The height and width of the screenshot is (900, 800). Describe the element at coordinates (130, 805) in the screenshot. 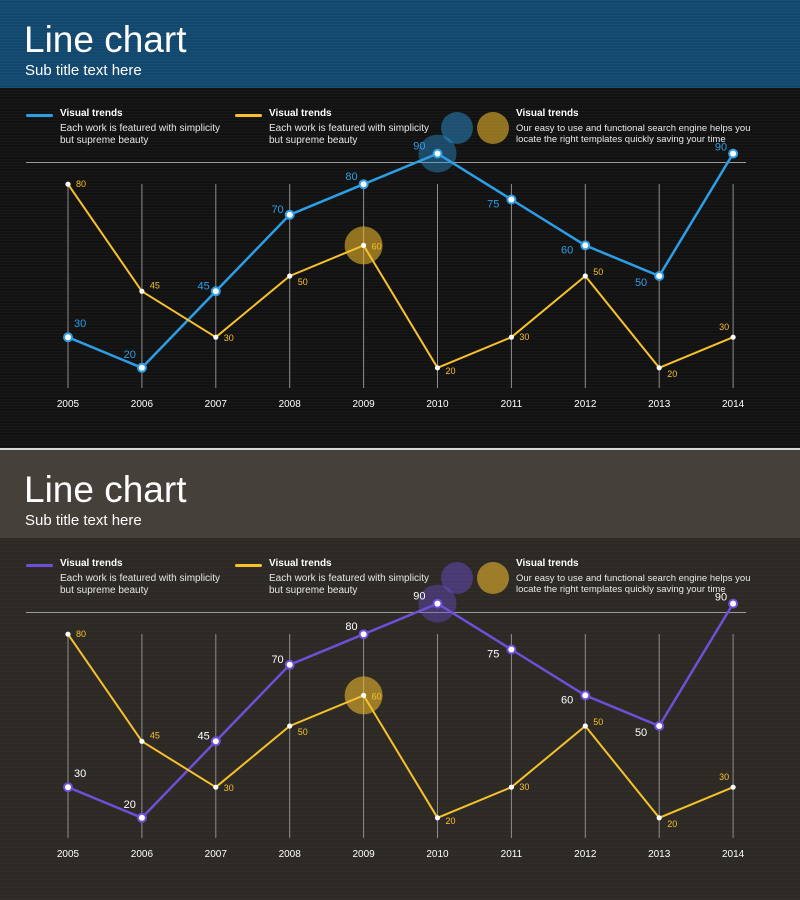

I see `series-1-data-label: 20` at that location.